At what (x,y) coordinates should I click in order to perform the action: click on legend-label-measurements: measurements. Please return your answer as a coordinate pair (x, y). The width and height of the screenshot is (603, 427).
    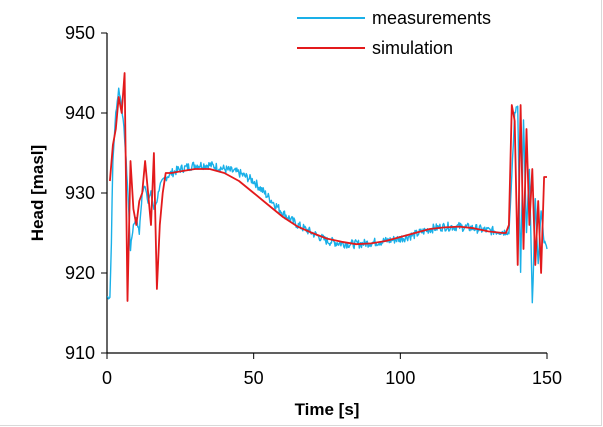
    Looking at the image, I should click on (431, 18).